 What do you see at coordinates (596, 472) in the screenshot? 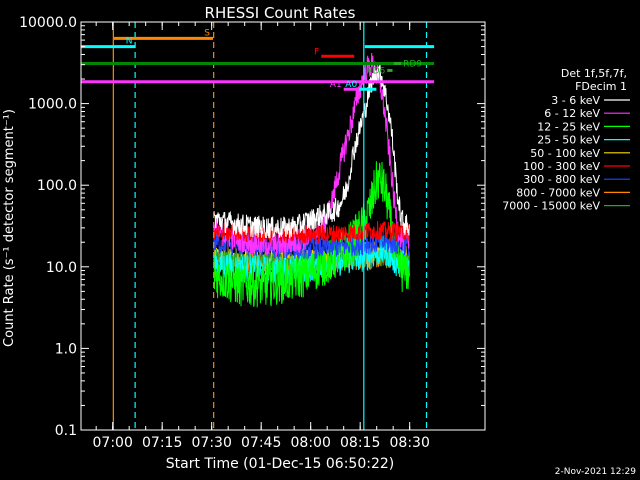
I see `date-stamp: 2-Nov-2021 12:29` at bounding box center [596, 472].